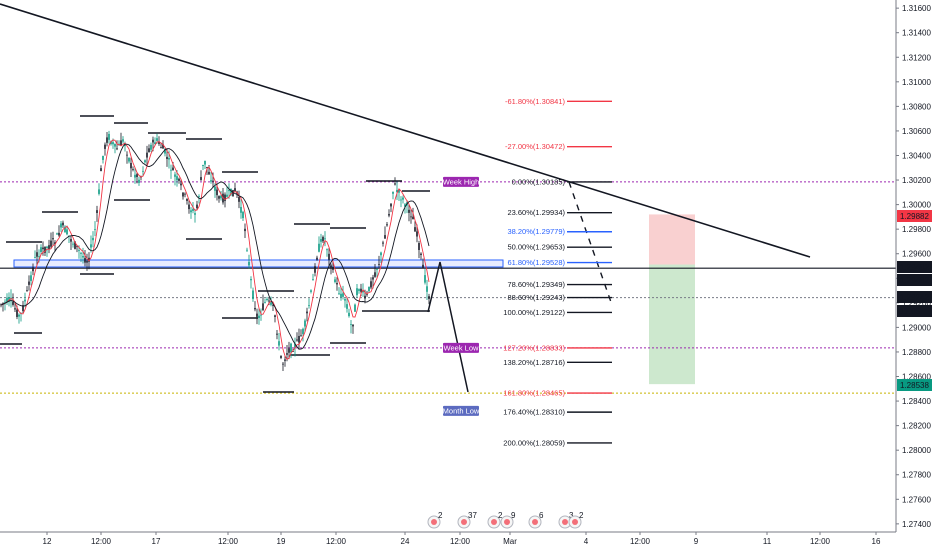  Describe the element at coordinates (672, 239) in the screenshot. I see `stop-loss-zone` at that location.